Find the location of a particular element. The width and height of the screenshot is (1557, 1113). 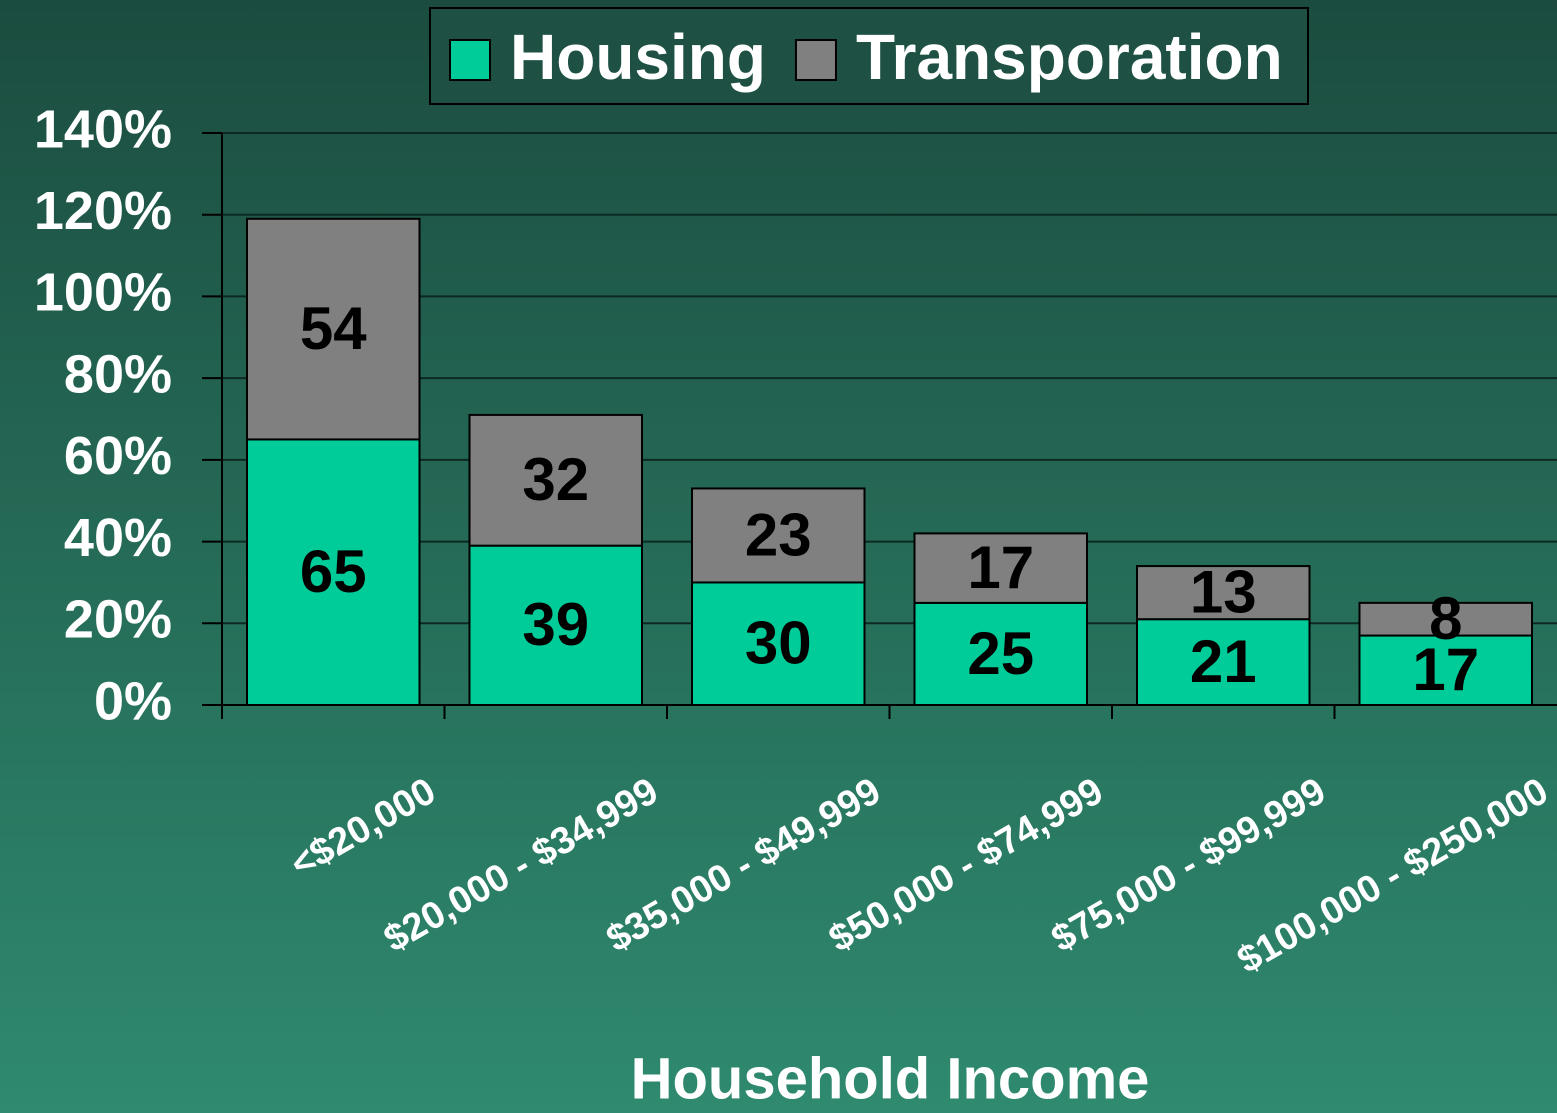

data-label: 23 is located at coordinates (778, 534).